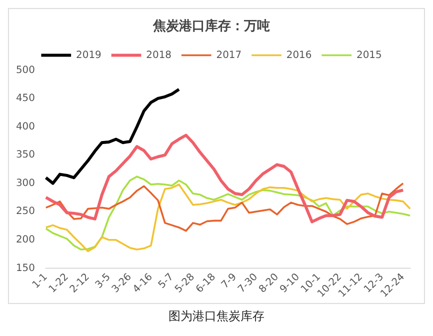 This screenshot has width=433, height=336. I want to click on legend-label: 2016, so click(299, 55).